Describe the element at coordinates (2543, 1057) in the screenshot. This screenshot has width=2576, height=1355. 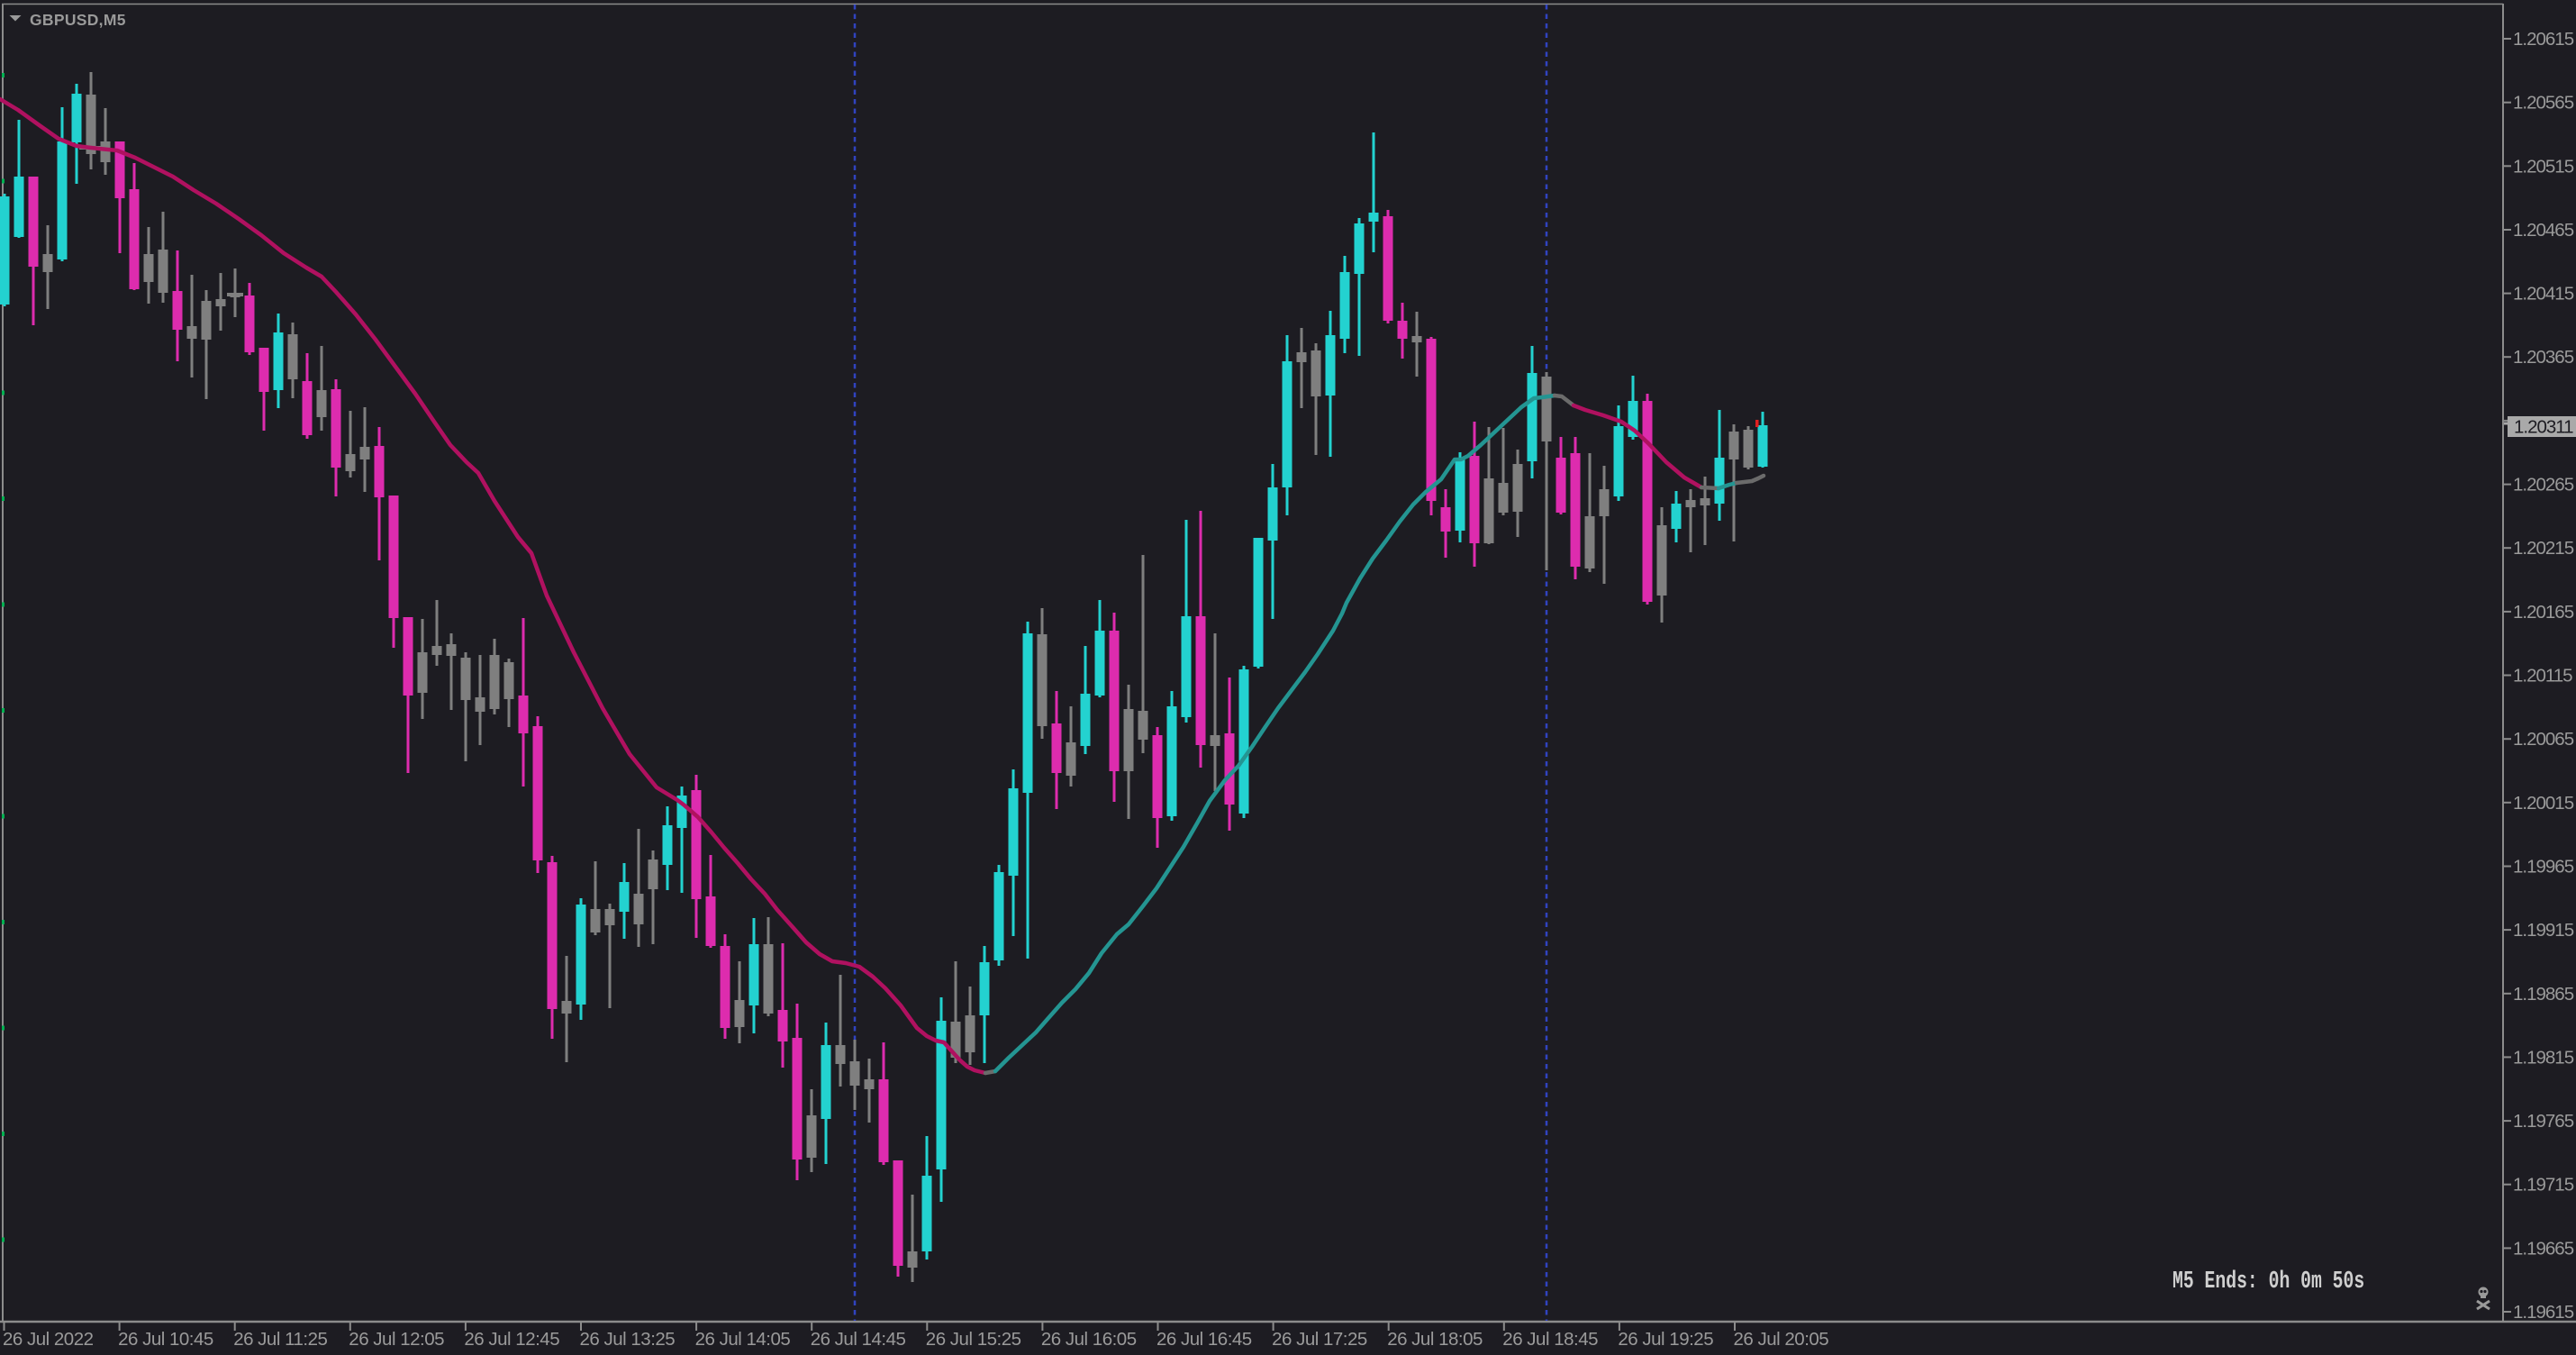
I see `svg-text: 1.19815` at that location.